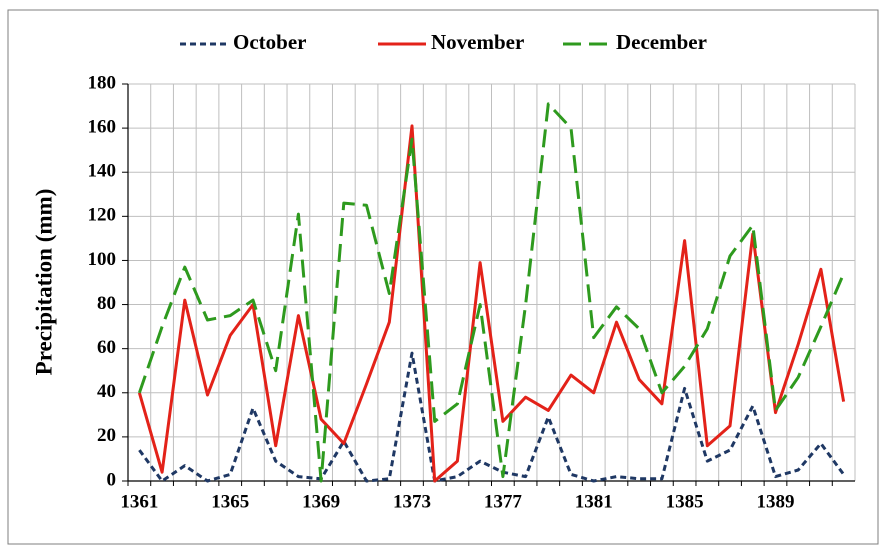 The height and width of the screenshot is (551, 883). Describe the element at coordinates (594, 501) in the screenshot. I see `x-tick-label: 1381` at that location.